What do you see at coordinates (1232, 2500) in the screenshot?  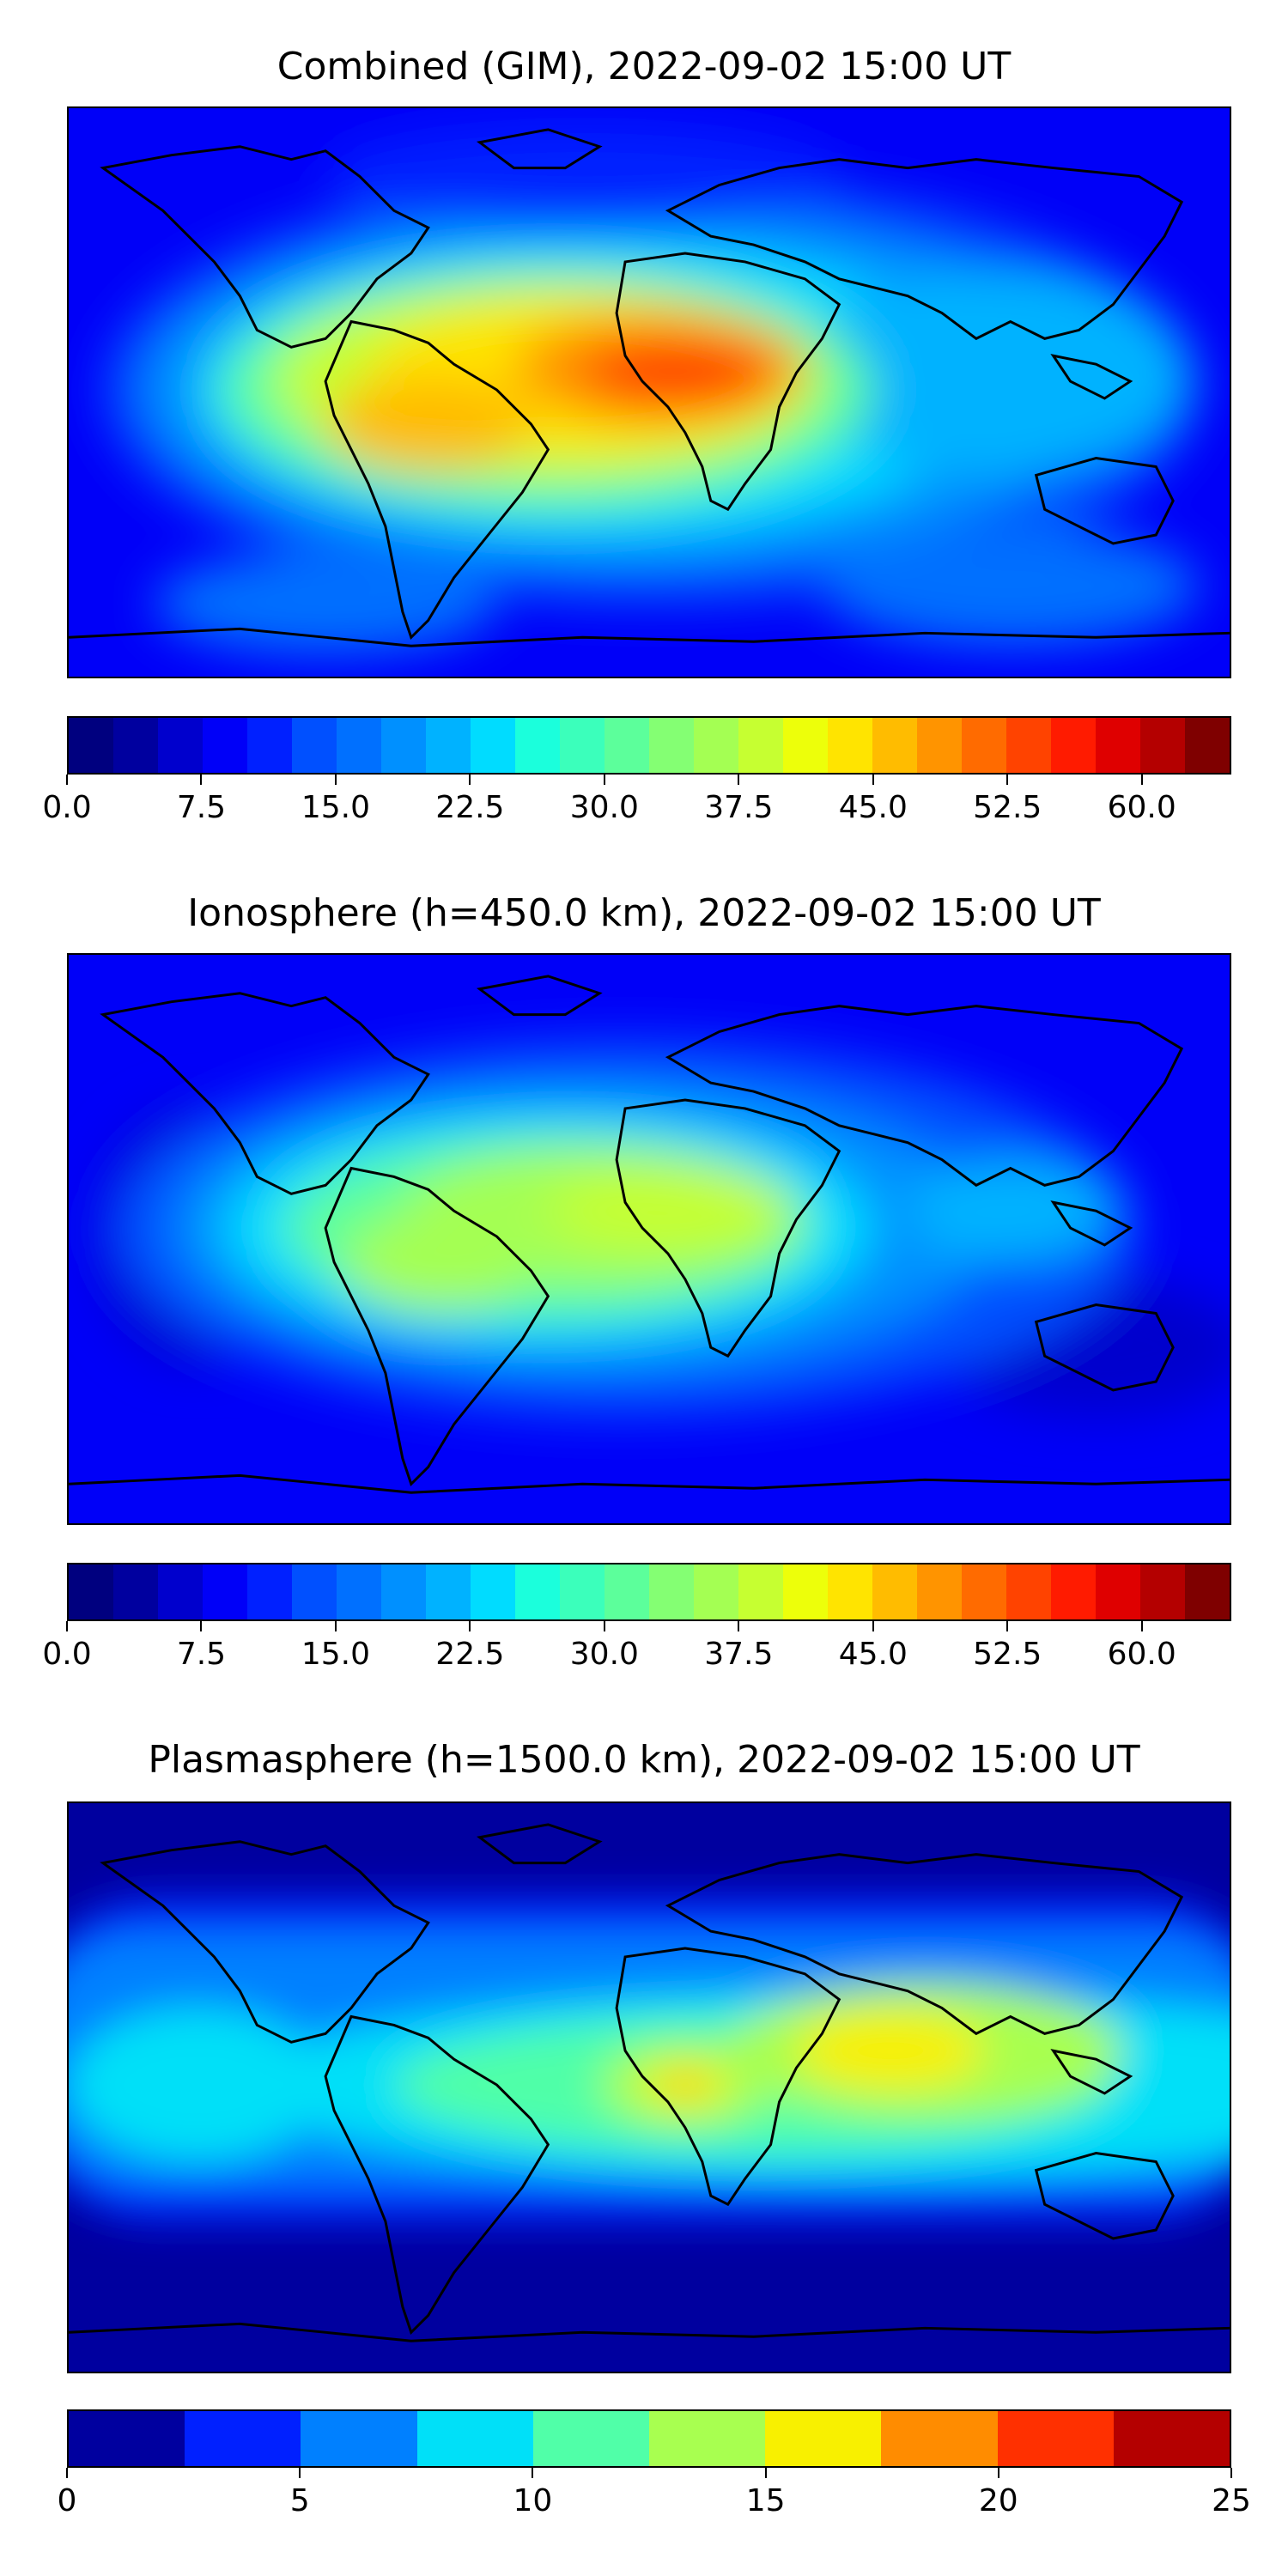 I see `colorbar-tick-label: 25` at bounding box center [1232, 2500].